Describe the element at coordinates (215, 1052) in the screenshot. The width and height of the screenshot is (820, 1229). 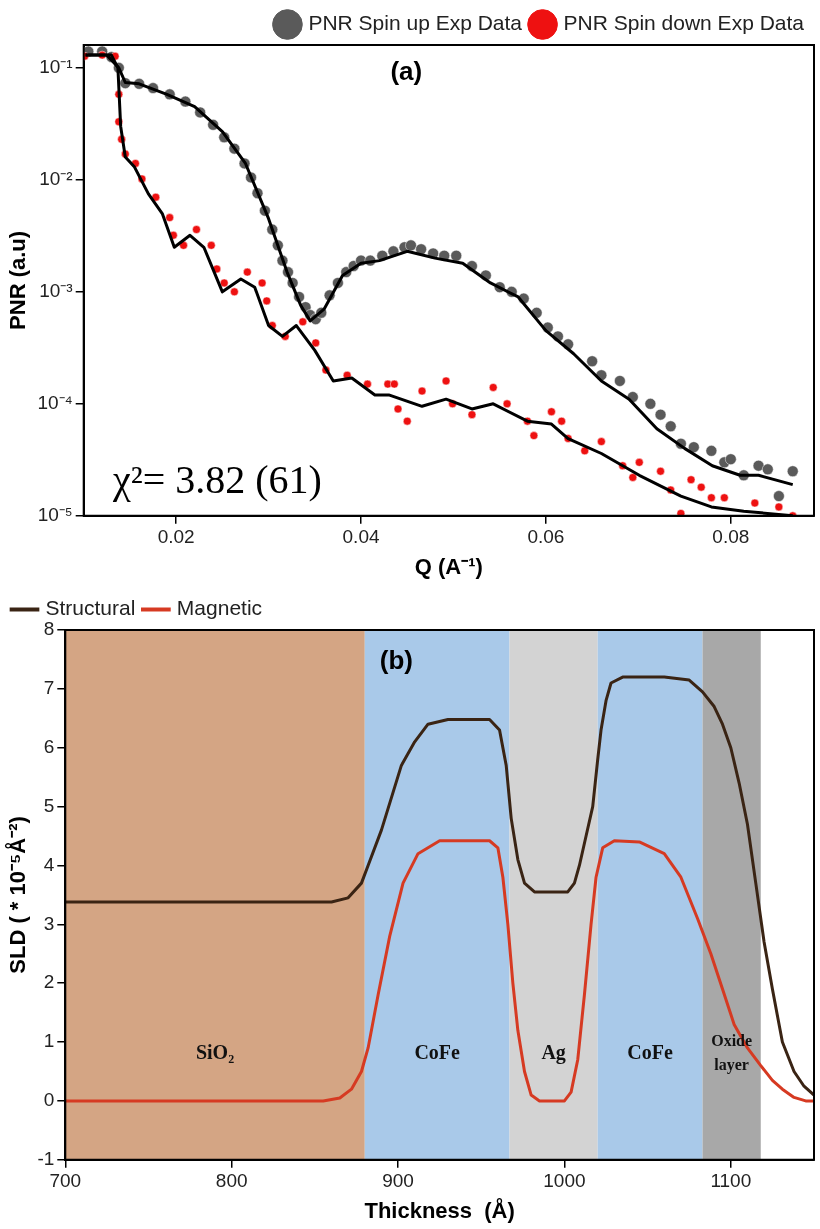
I see `band-label: SiO₂` at that location.